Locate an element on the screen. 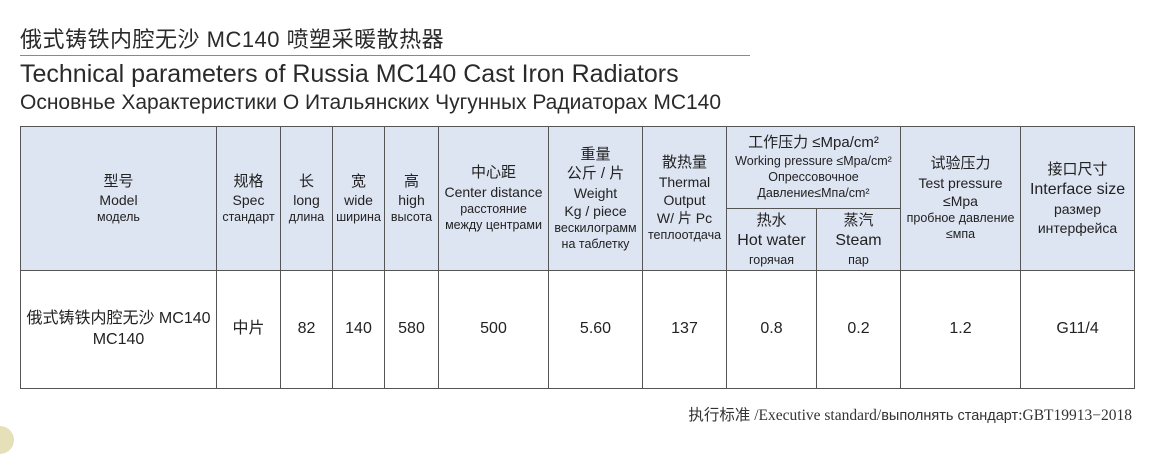  title-divider is located at coordinates (385, 55).